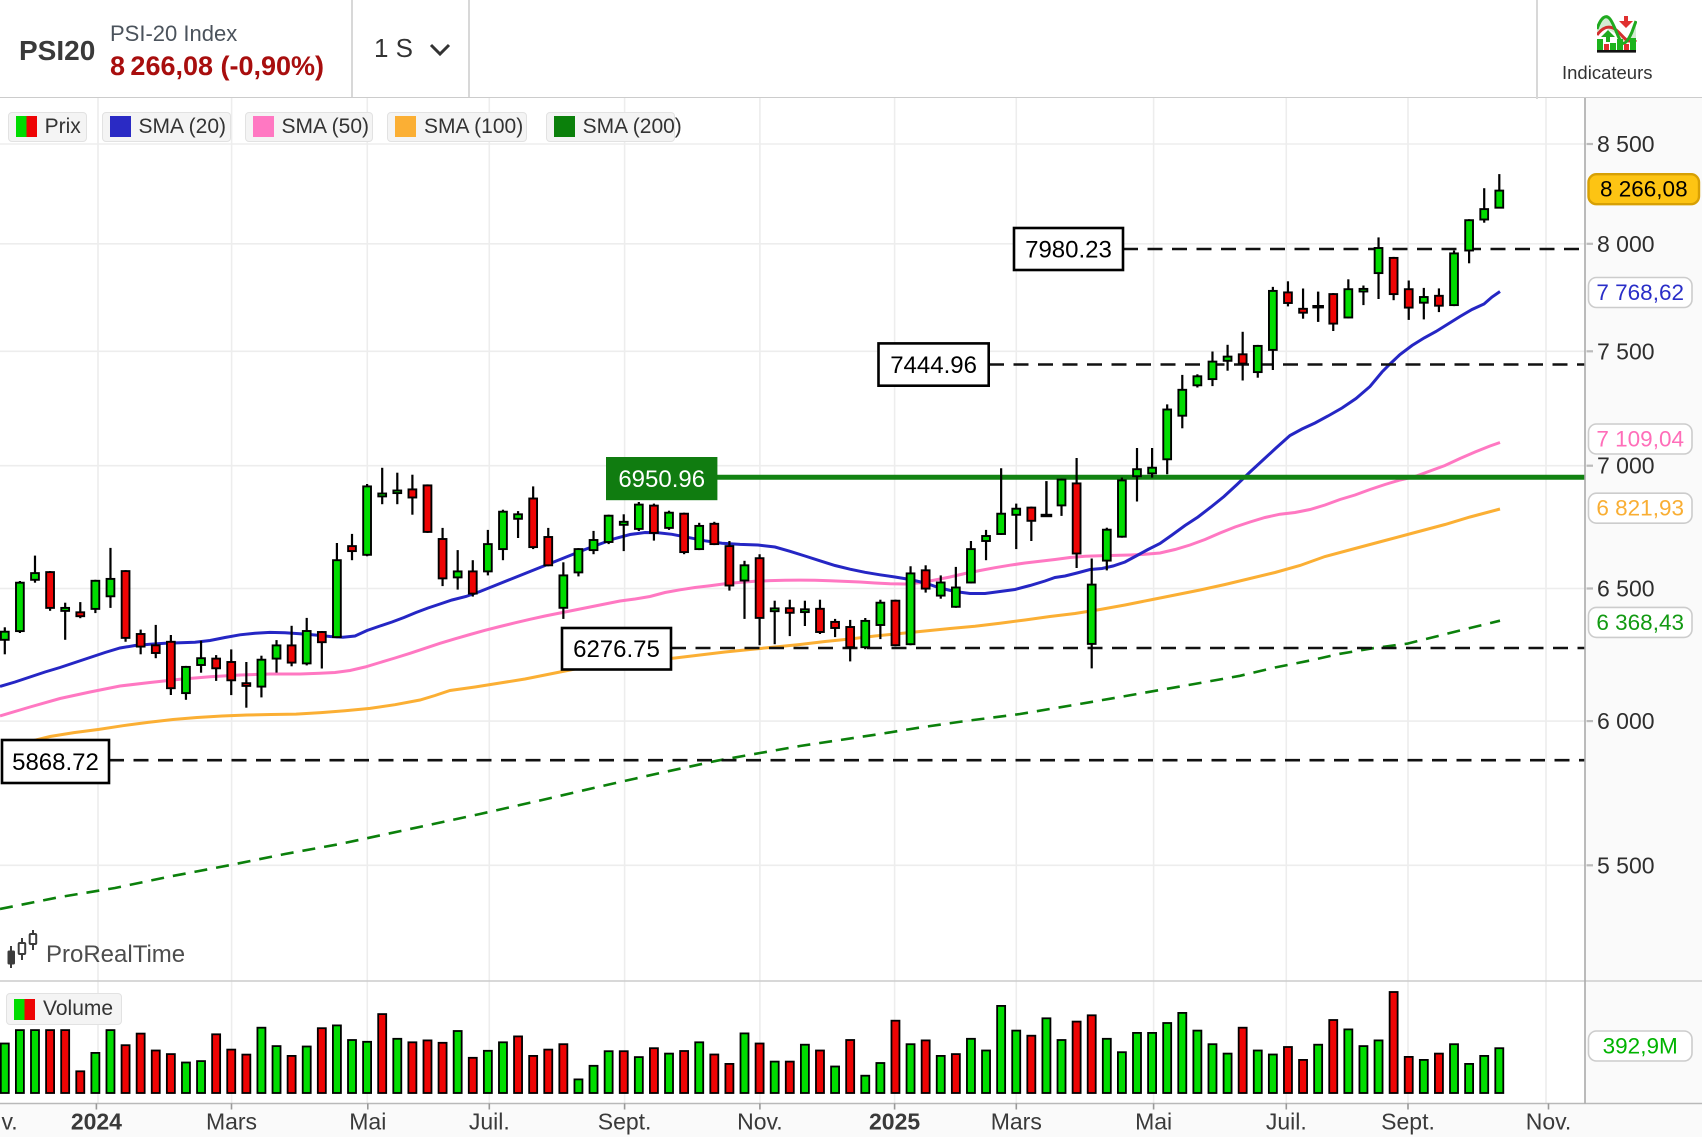 The image size is (1702, 1137). I want to click on svg-text: 8 266,08, so click(1644, 189).